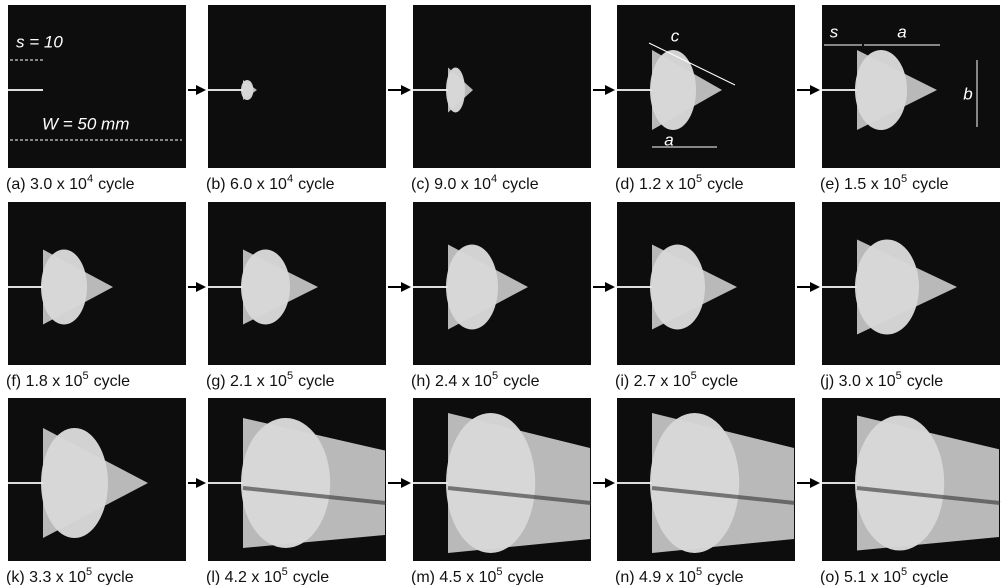 The image size is (1007, 585). What do you see at coordinates (85, 123) in the screenshot?
I see `annotation: W = 50 mm` at bounding box center [85, 123].